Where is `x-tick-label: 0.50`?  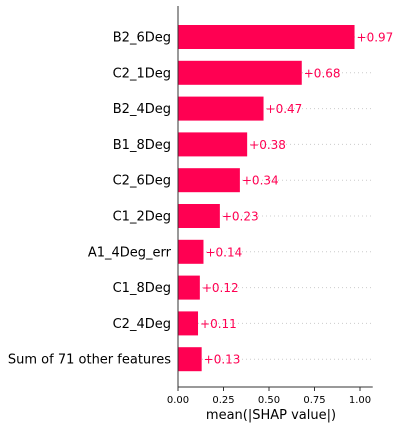 x-tick-label: 0.50 is located at coordinates (269, 400).